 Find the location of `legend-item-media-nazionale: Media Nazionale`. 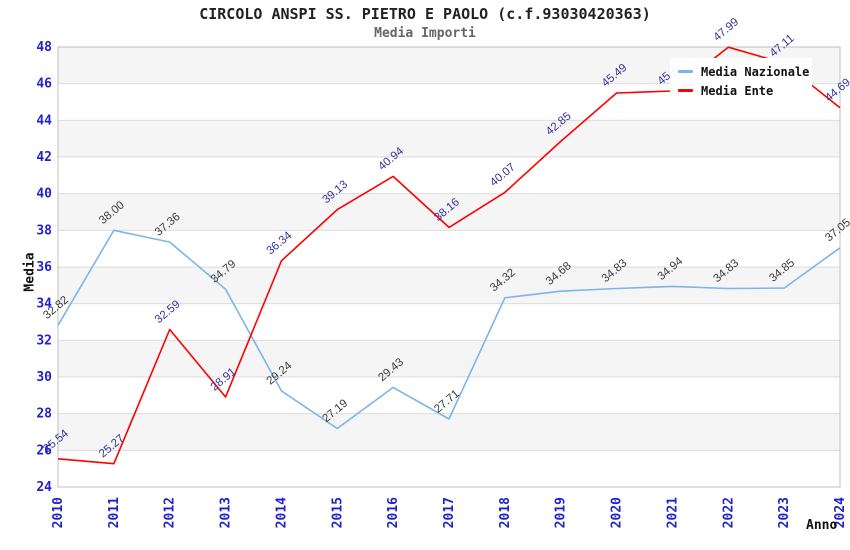

legend-item-media-nazionale: Media Nazionale is located at coordinates (745, 72).